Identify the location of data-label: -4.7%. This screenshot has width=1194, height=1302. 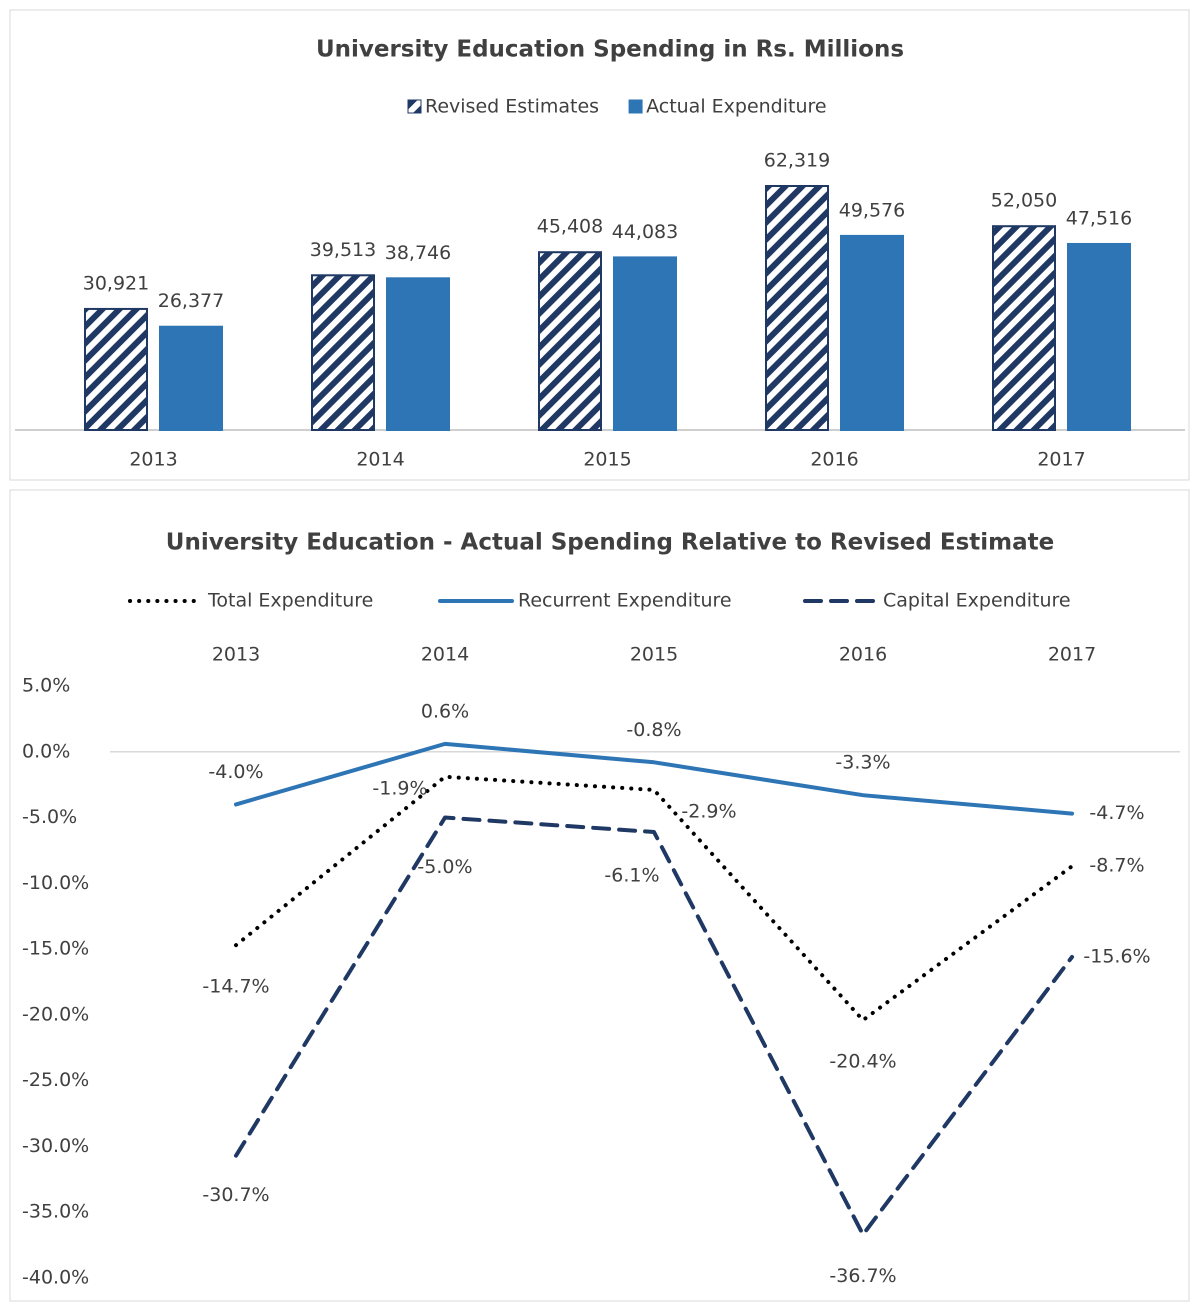
(1116, 813).